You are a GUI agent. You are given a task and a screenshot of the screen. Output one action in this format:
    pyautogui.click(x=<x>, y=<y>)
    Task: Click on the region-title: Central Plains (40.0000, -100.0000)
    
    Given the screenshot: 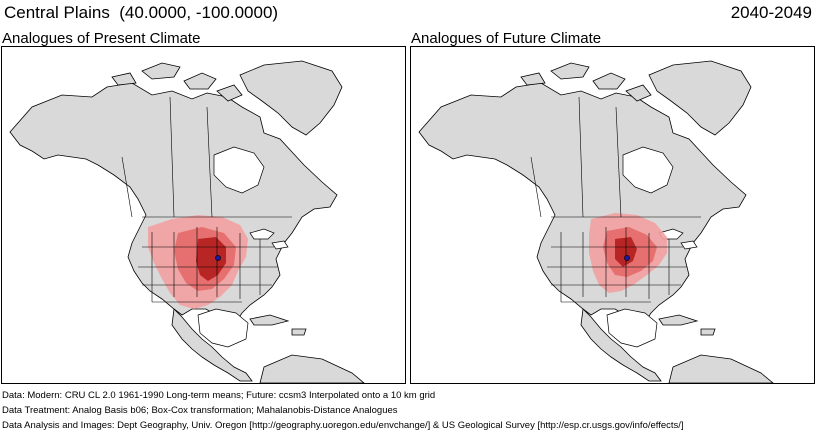 What is the action you would take?
    pyautogui.click(x=141, y=12)
    